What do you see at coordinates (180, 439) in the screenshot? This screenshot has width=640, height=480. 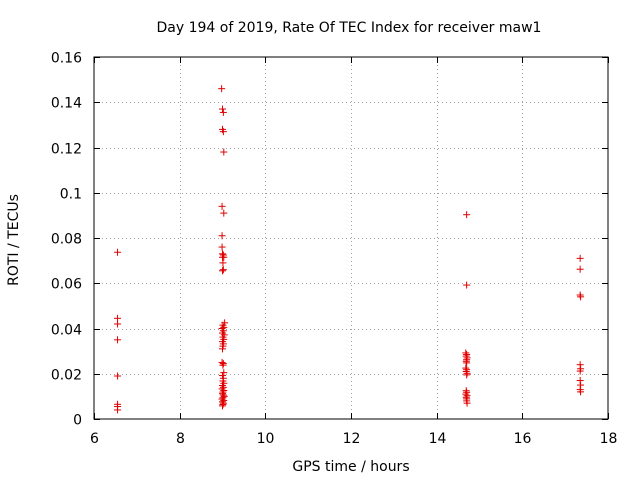 I see `x-tick-label: 8` at bounding box center [180, 439].